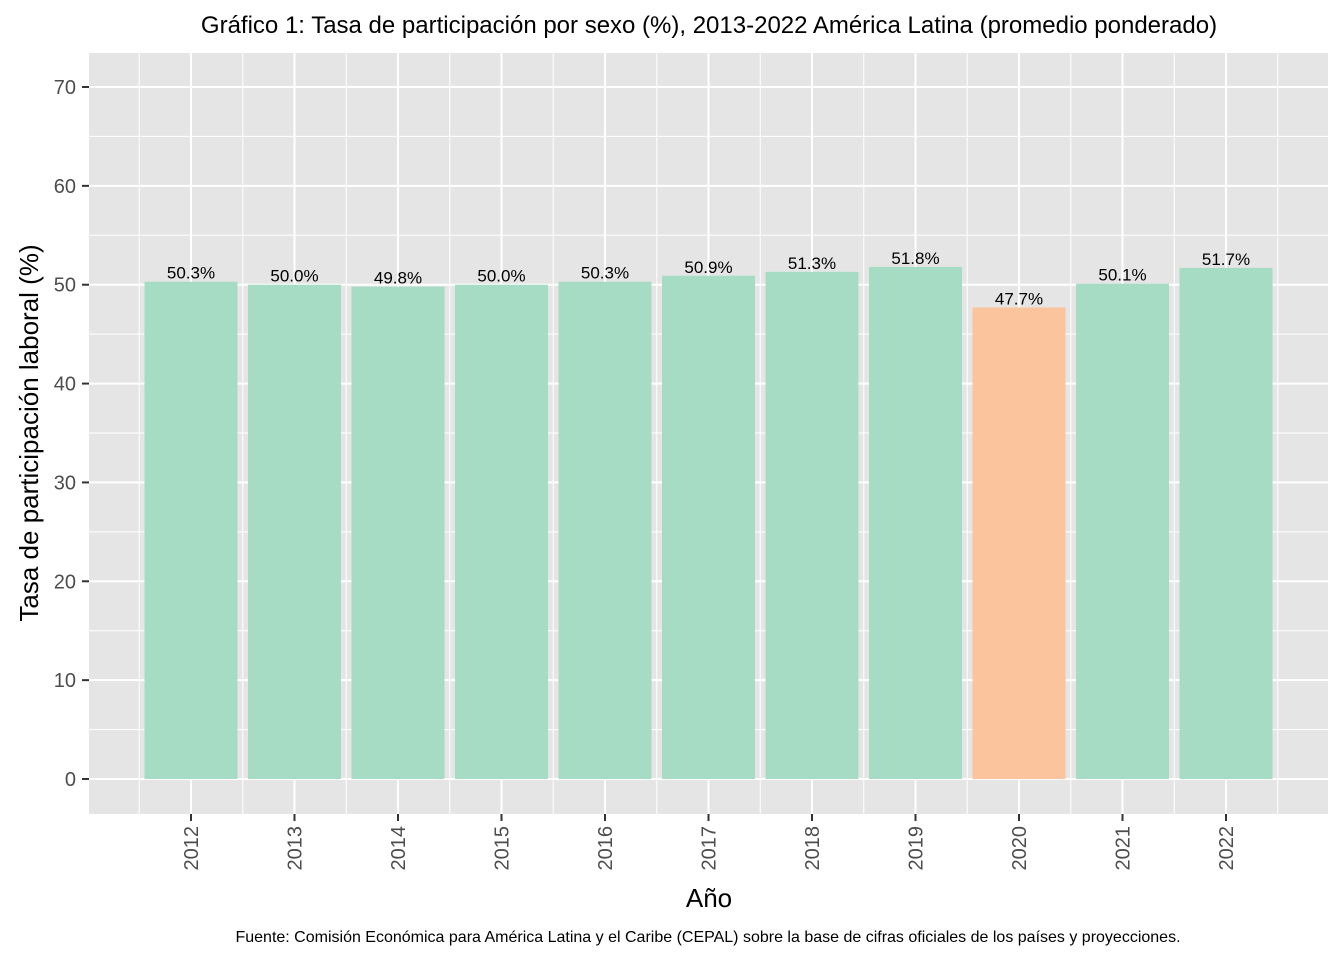 The width and height of the screenshot is (1344, 960). What do you see at coordinates (812, 263) in the screenshot?
I see `bar-value-label: 51.3%` at bounding box center [812, 263].